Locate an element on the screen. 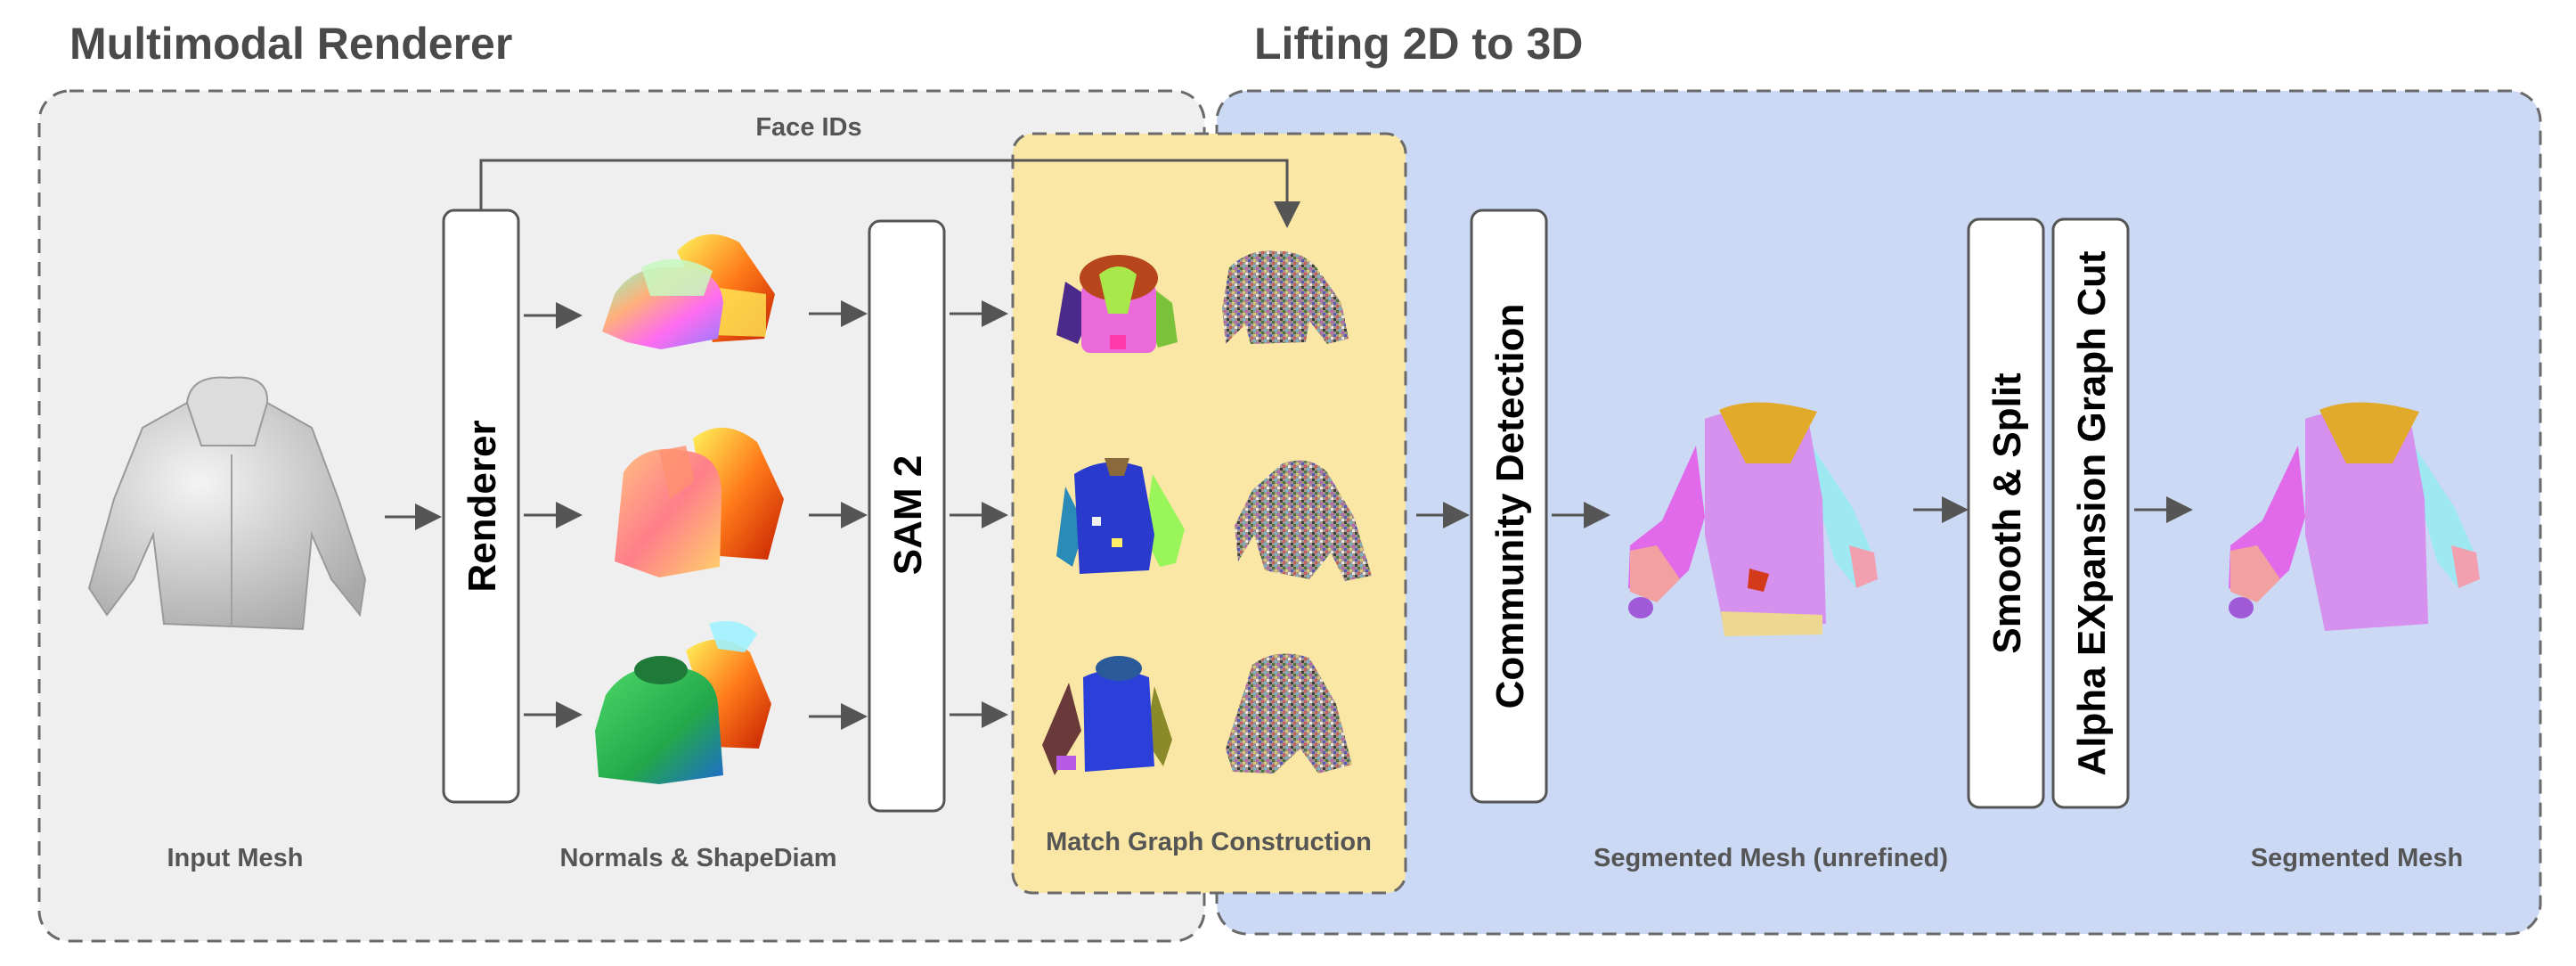  alpha-expansion-label: Alpha EXpansion Graph Cut is located at coordinates (2092, 512).